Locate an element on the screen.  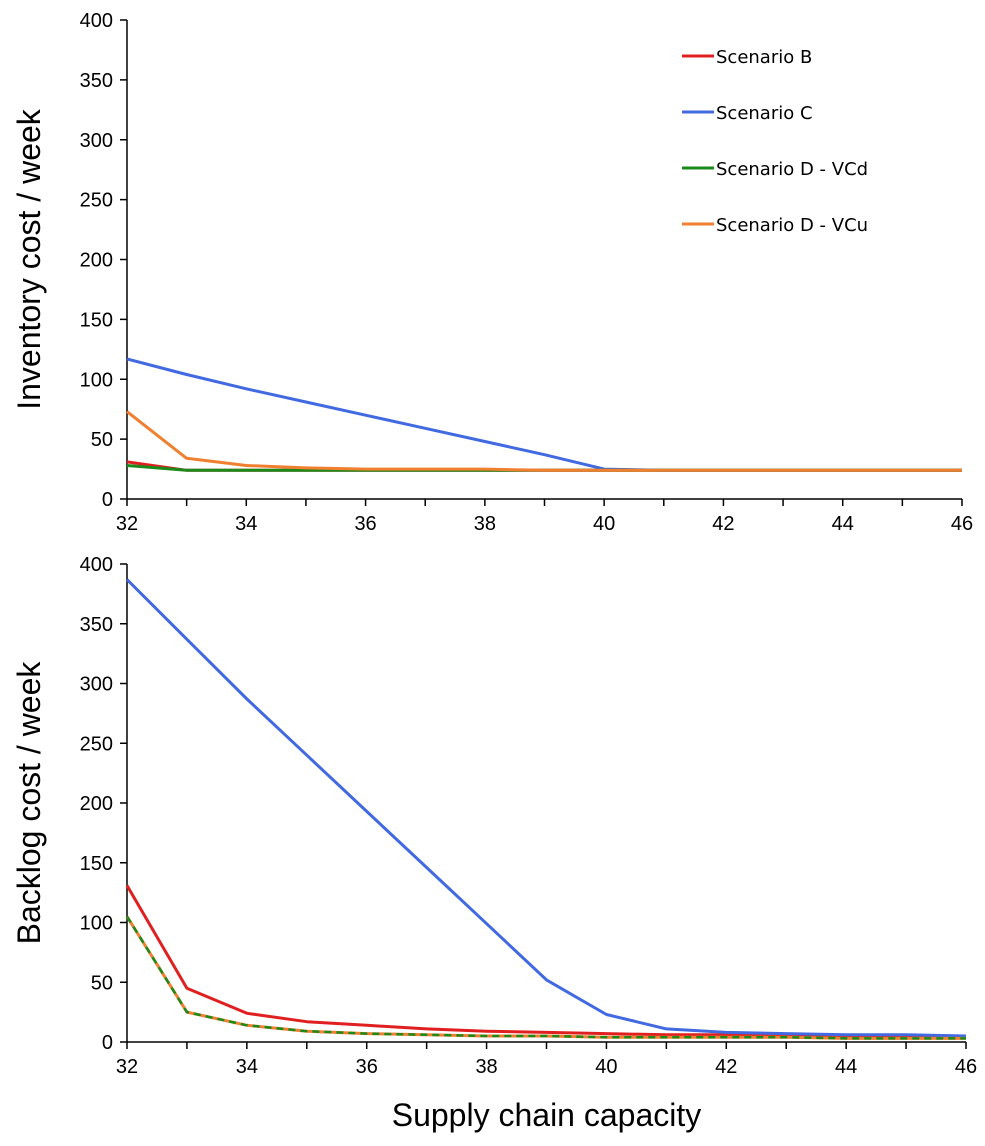
chart-0-y-tick-label: 50 is located at coordinates (102, 440).